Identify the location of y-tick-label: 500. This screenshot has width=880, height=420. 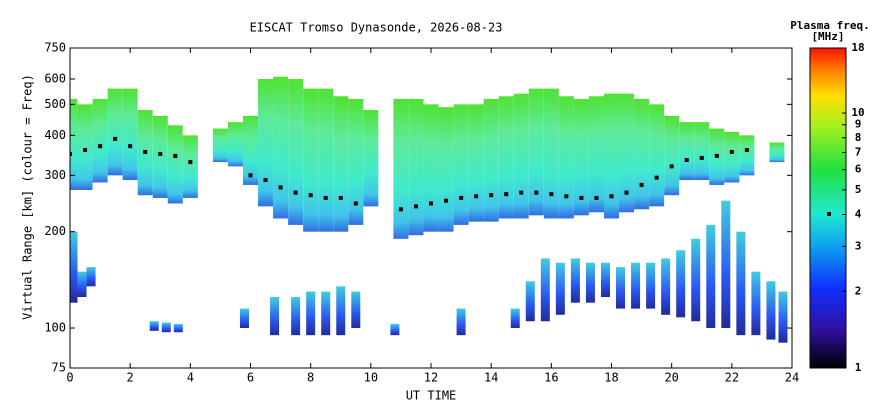
(55, 104).